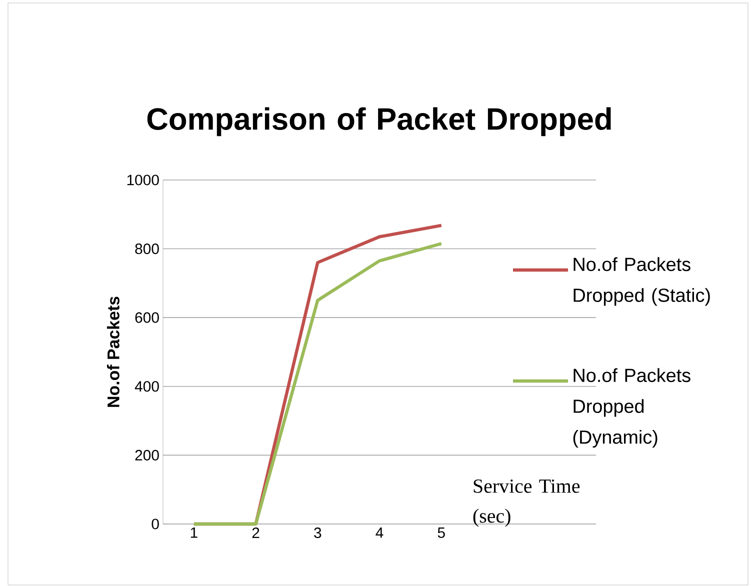 Image resolution: width=751 pixels, height=586 pixels. Describe the element at coordinates (143, 180) in the screenshot. I see `y-tick-label: 1000` at that location.